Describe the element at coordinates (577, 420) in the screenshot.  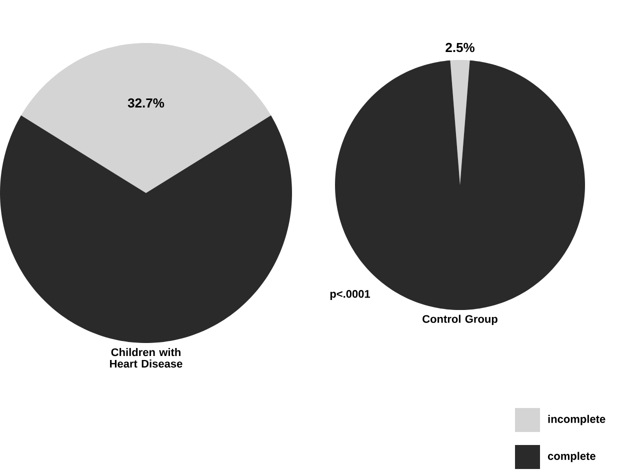
I see `legend-label: incomplete` at that location.